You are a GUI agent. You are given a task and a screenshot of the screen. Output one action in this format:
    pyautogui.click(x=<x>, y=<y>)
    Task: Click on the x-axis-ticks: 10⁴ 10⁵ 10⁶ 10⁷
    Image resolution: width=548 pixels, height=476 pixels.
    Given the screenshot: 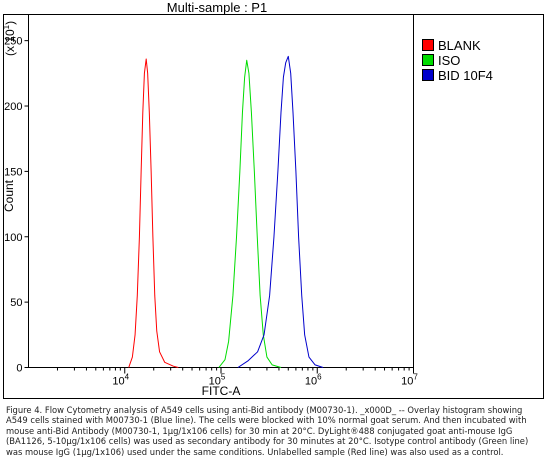 What is the action you would take?
    pyautogui.click(x=237, y=377)
    